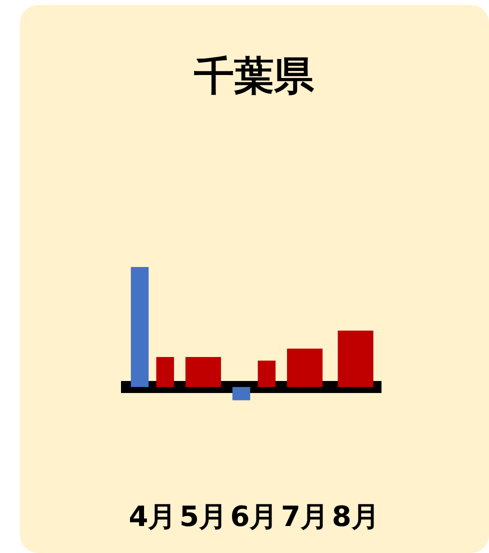 This screenshot has width=489, height=553. I want to click on x-tick-label: 5月, so click(203, 517).